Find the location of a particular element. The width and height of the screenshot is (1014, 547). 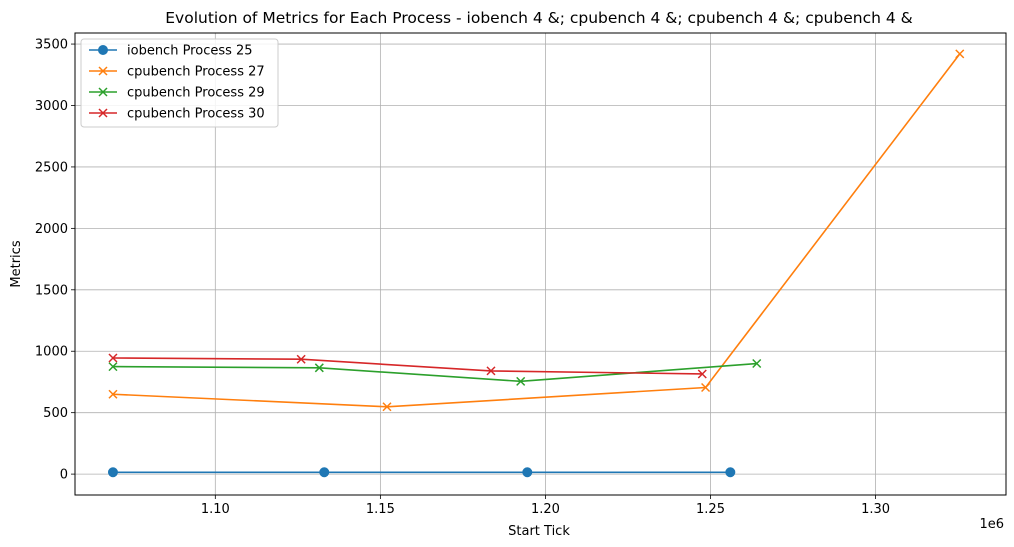

y-tick-label: 2500 is located at coordinates (51, 167).